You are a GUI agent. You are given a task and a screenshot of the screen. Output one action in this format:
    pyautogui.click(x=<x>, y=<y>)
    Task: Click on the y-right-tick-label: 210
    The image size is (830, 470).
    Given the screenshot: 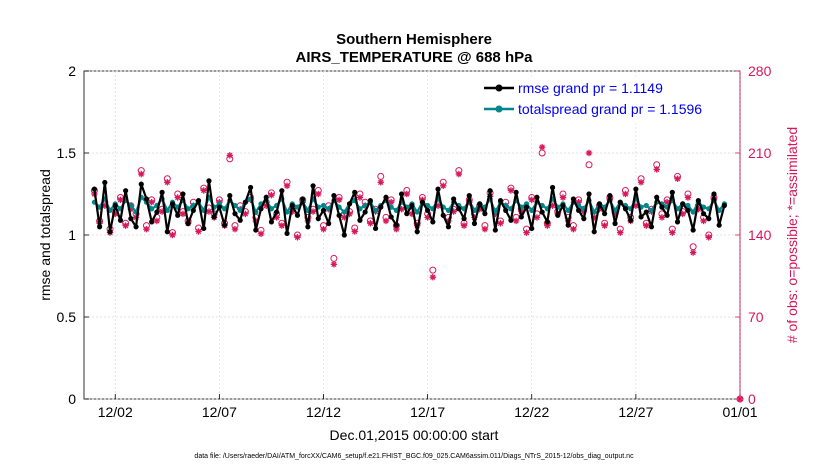 What is the action you would take?
    pyautogui.click(x=760, y=153)
    